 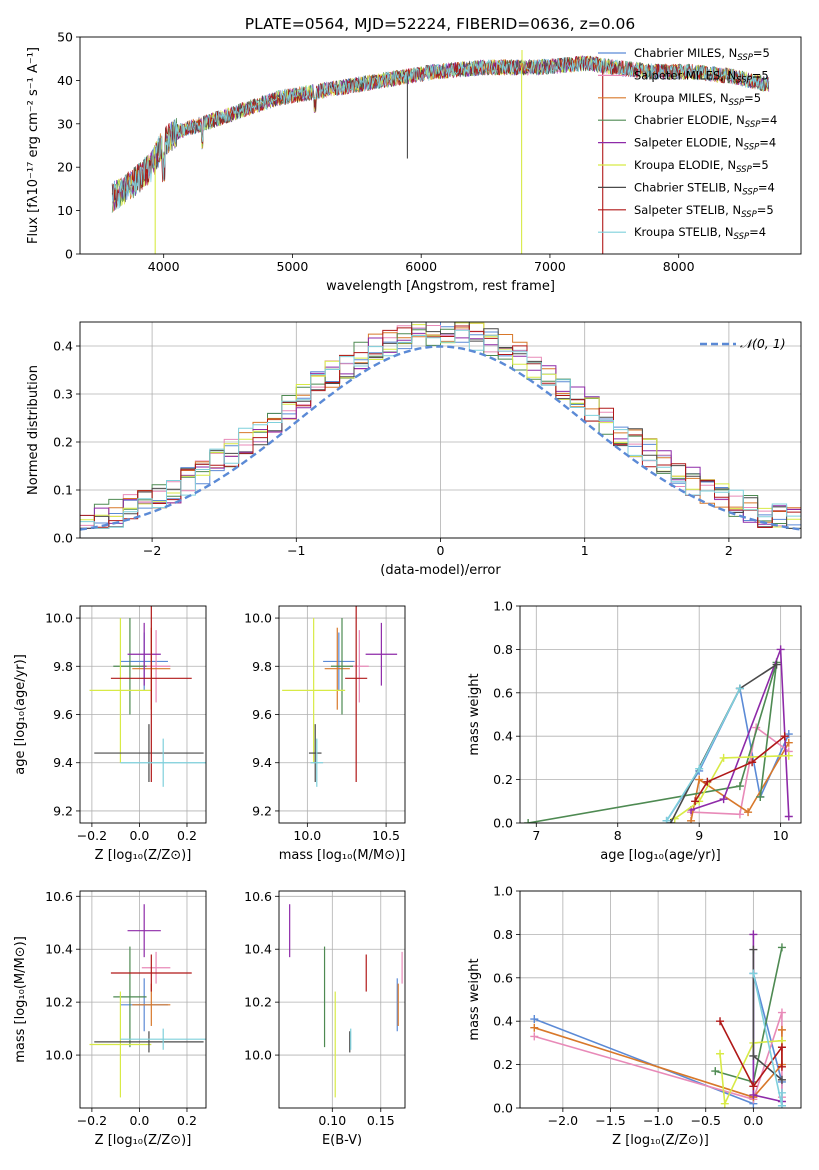 I want to click on y-tick-label: 50, so click(x=65, y=37).